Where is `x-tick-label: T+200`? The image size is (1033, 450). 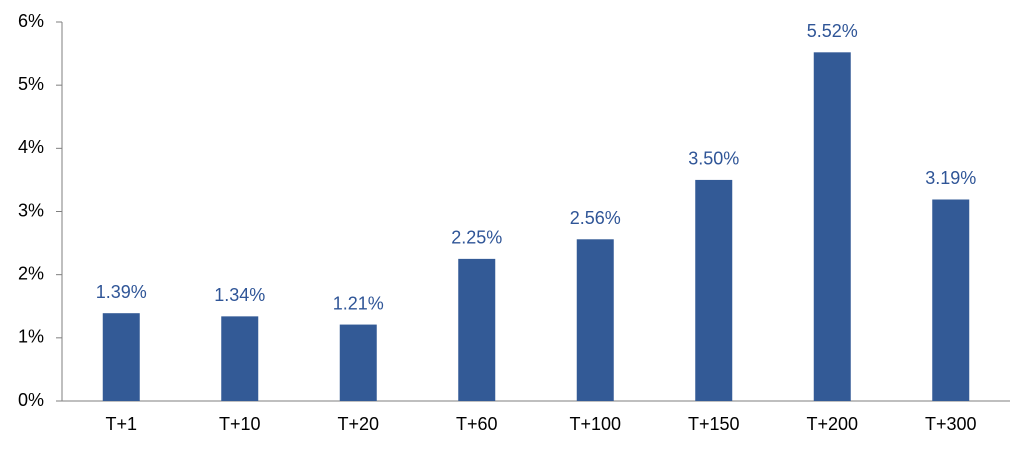
x-tick-label: T+200 is located at coordinates (832, 424).